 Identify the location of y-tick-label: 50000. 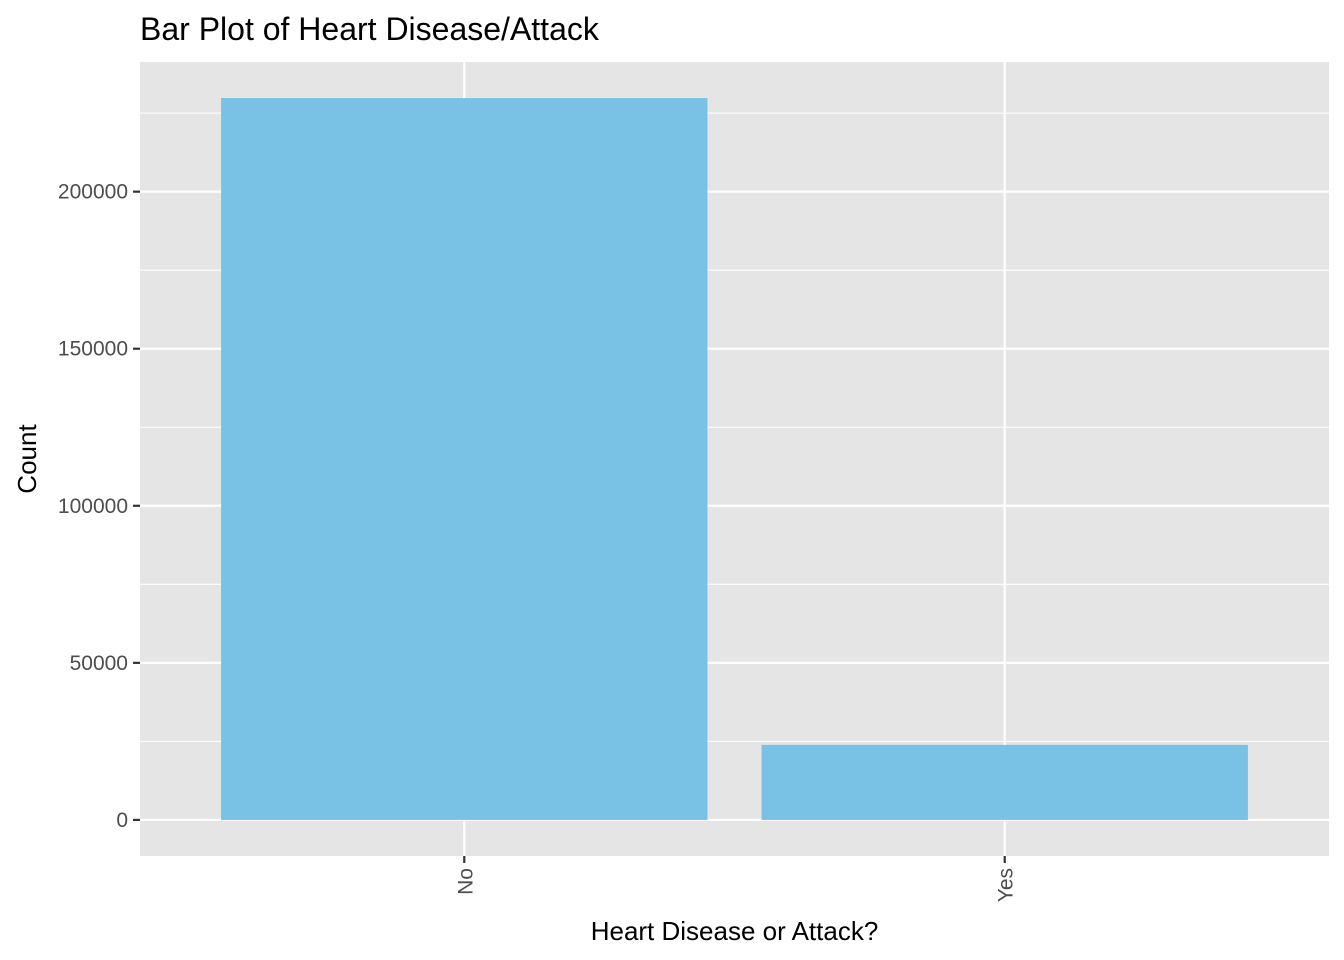
(99, 663).